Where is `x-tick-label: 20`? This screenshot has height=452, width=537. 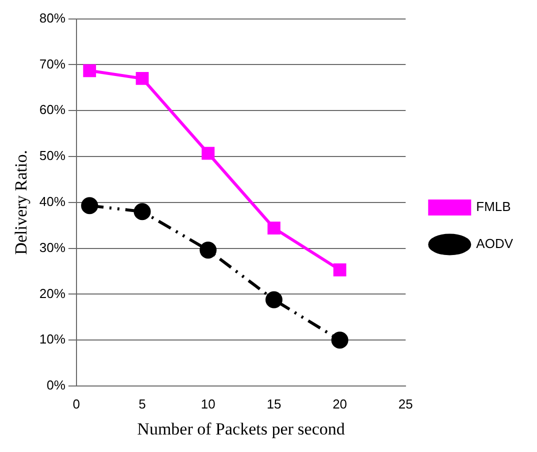
x-tick-label: 20 is located at coordinates (340, 404).